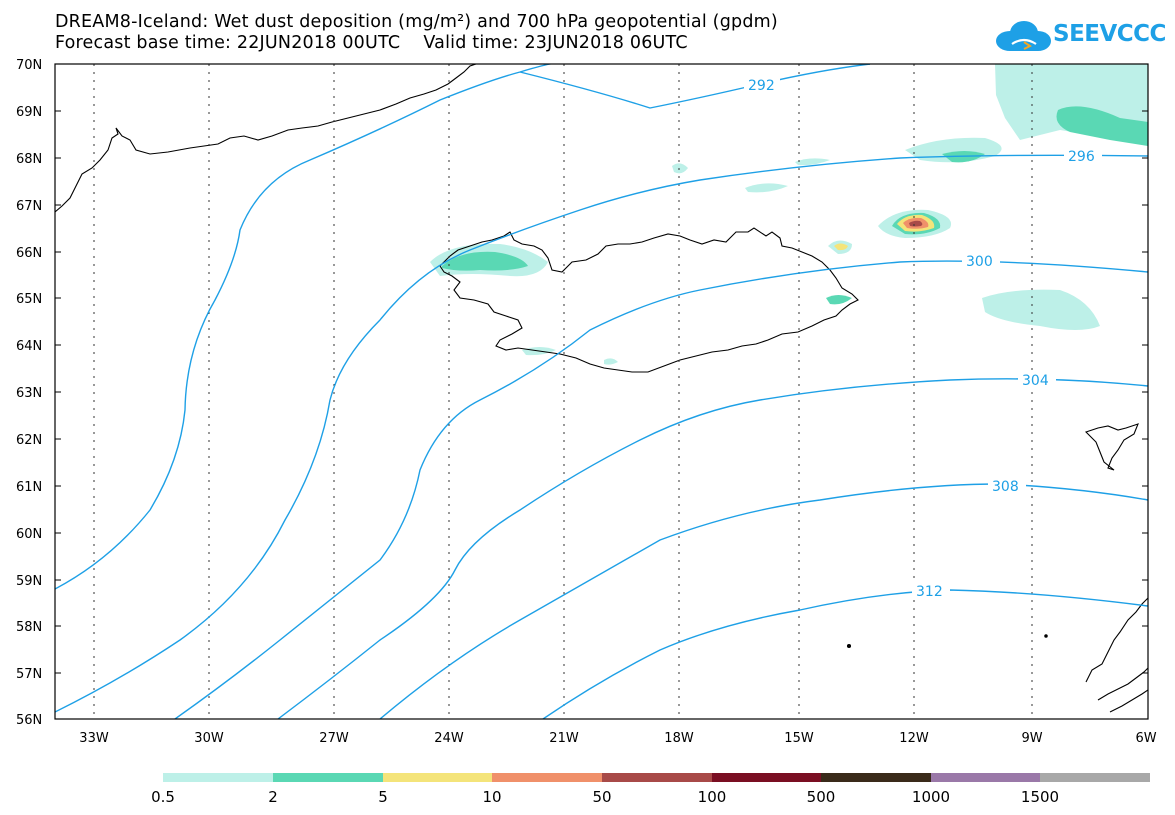  I want to click on legend-label-500: 500, so click(821, 797).